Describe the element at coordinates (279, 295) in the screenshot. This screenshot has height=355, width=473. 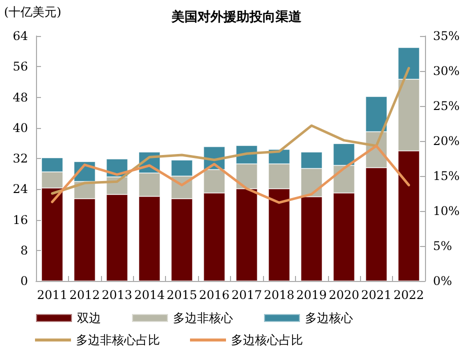
I see `x-tick-label: 2018` at that location.